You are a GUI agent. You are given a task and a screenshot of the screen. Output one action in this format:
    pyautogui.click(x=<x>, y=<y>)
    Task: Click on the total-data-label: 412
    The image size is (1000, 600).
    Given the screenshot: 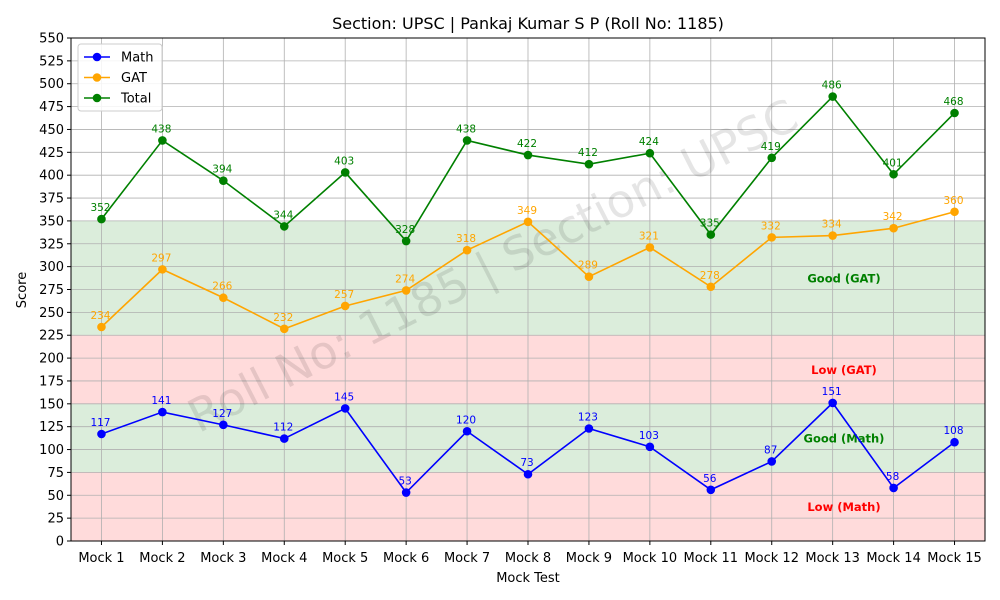 What is the action you would take?
    pyautogui.click(x=588, y=153)
    